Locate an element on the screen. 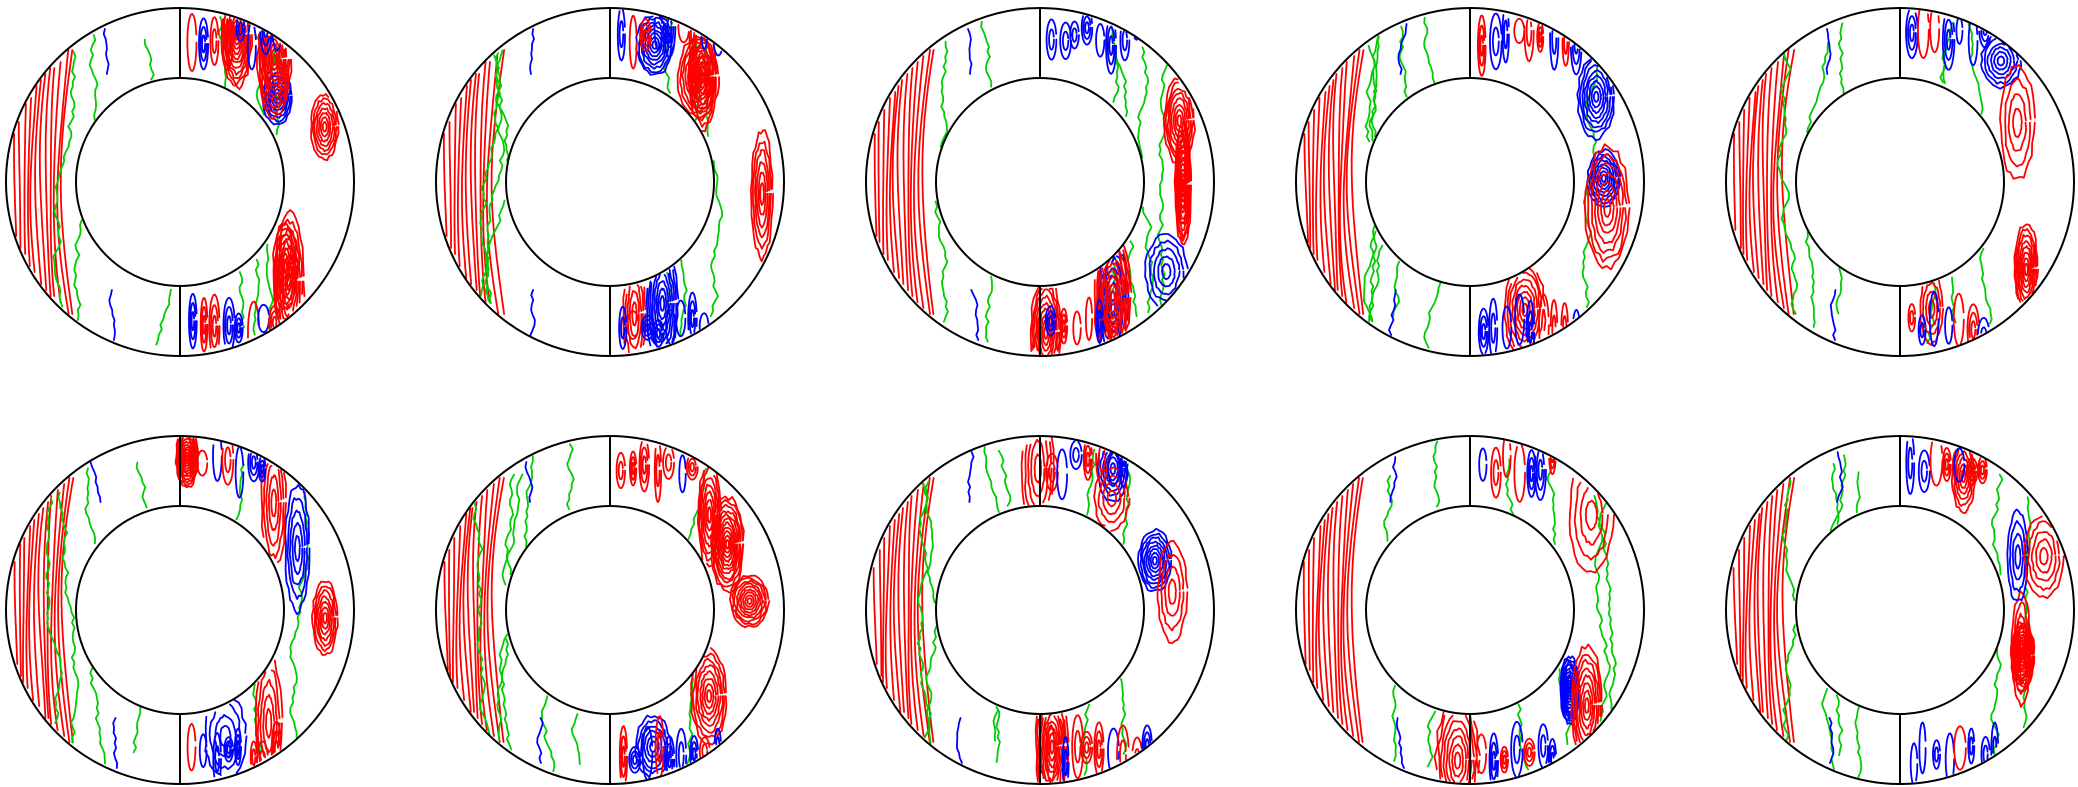 This screenshot has width=2078, height=787. inner-boundary is located at coordinates (1040, 610).